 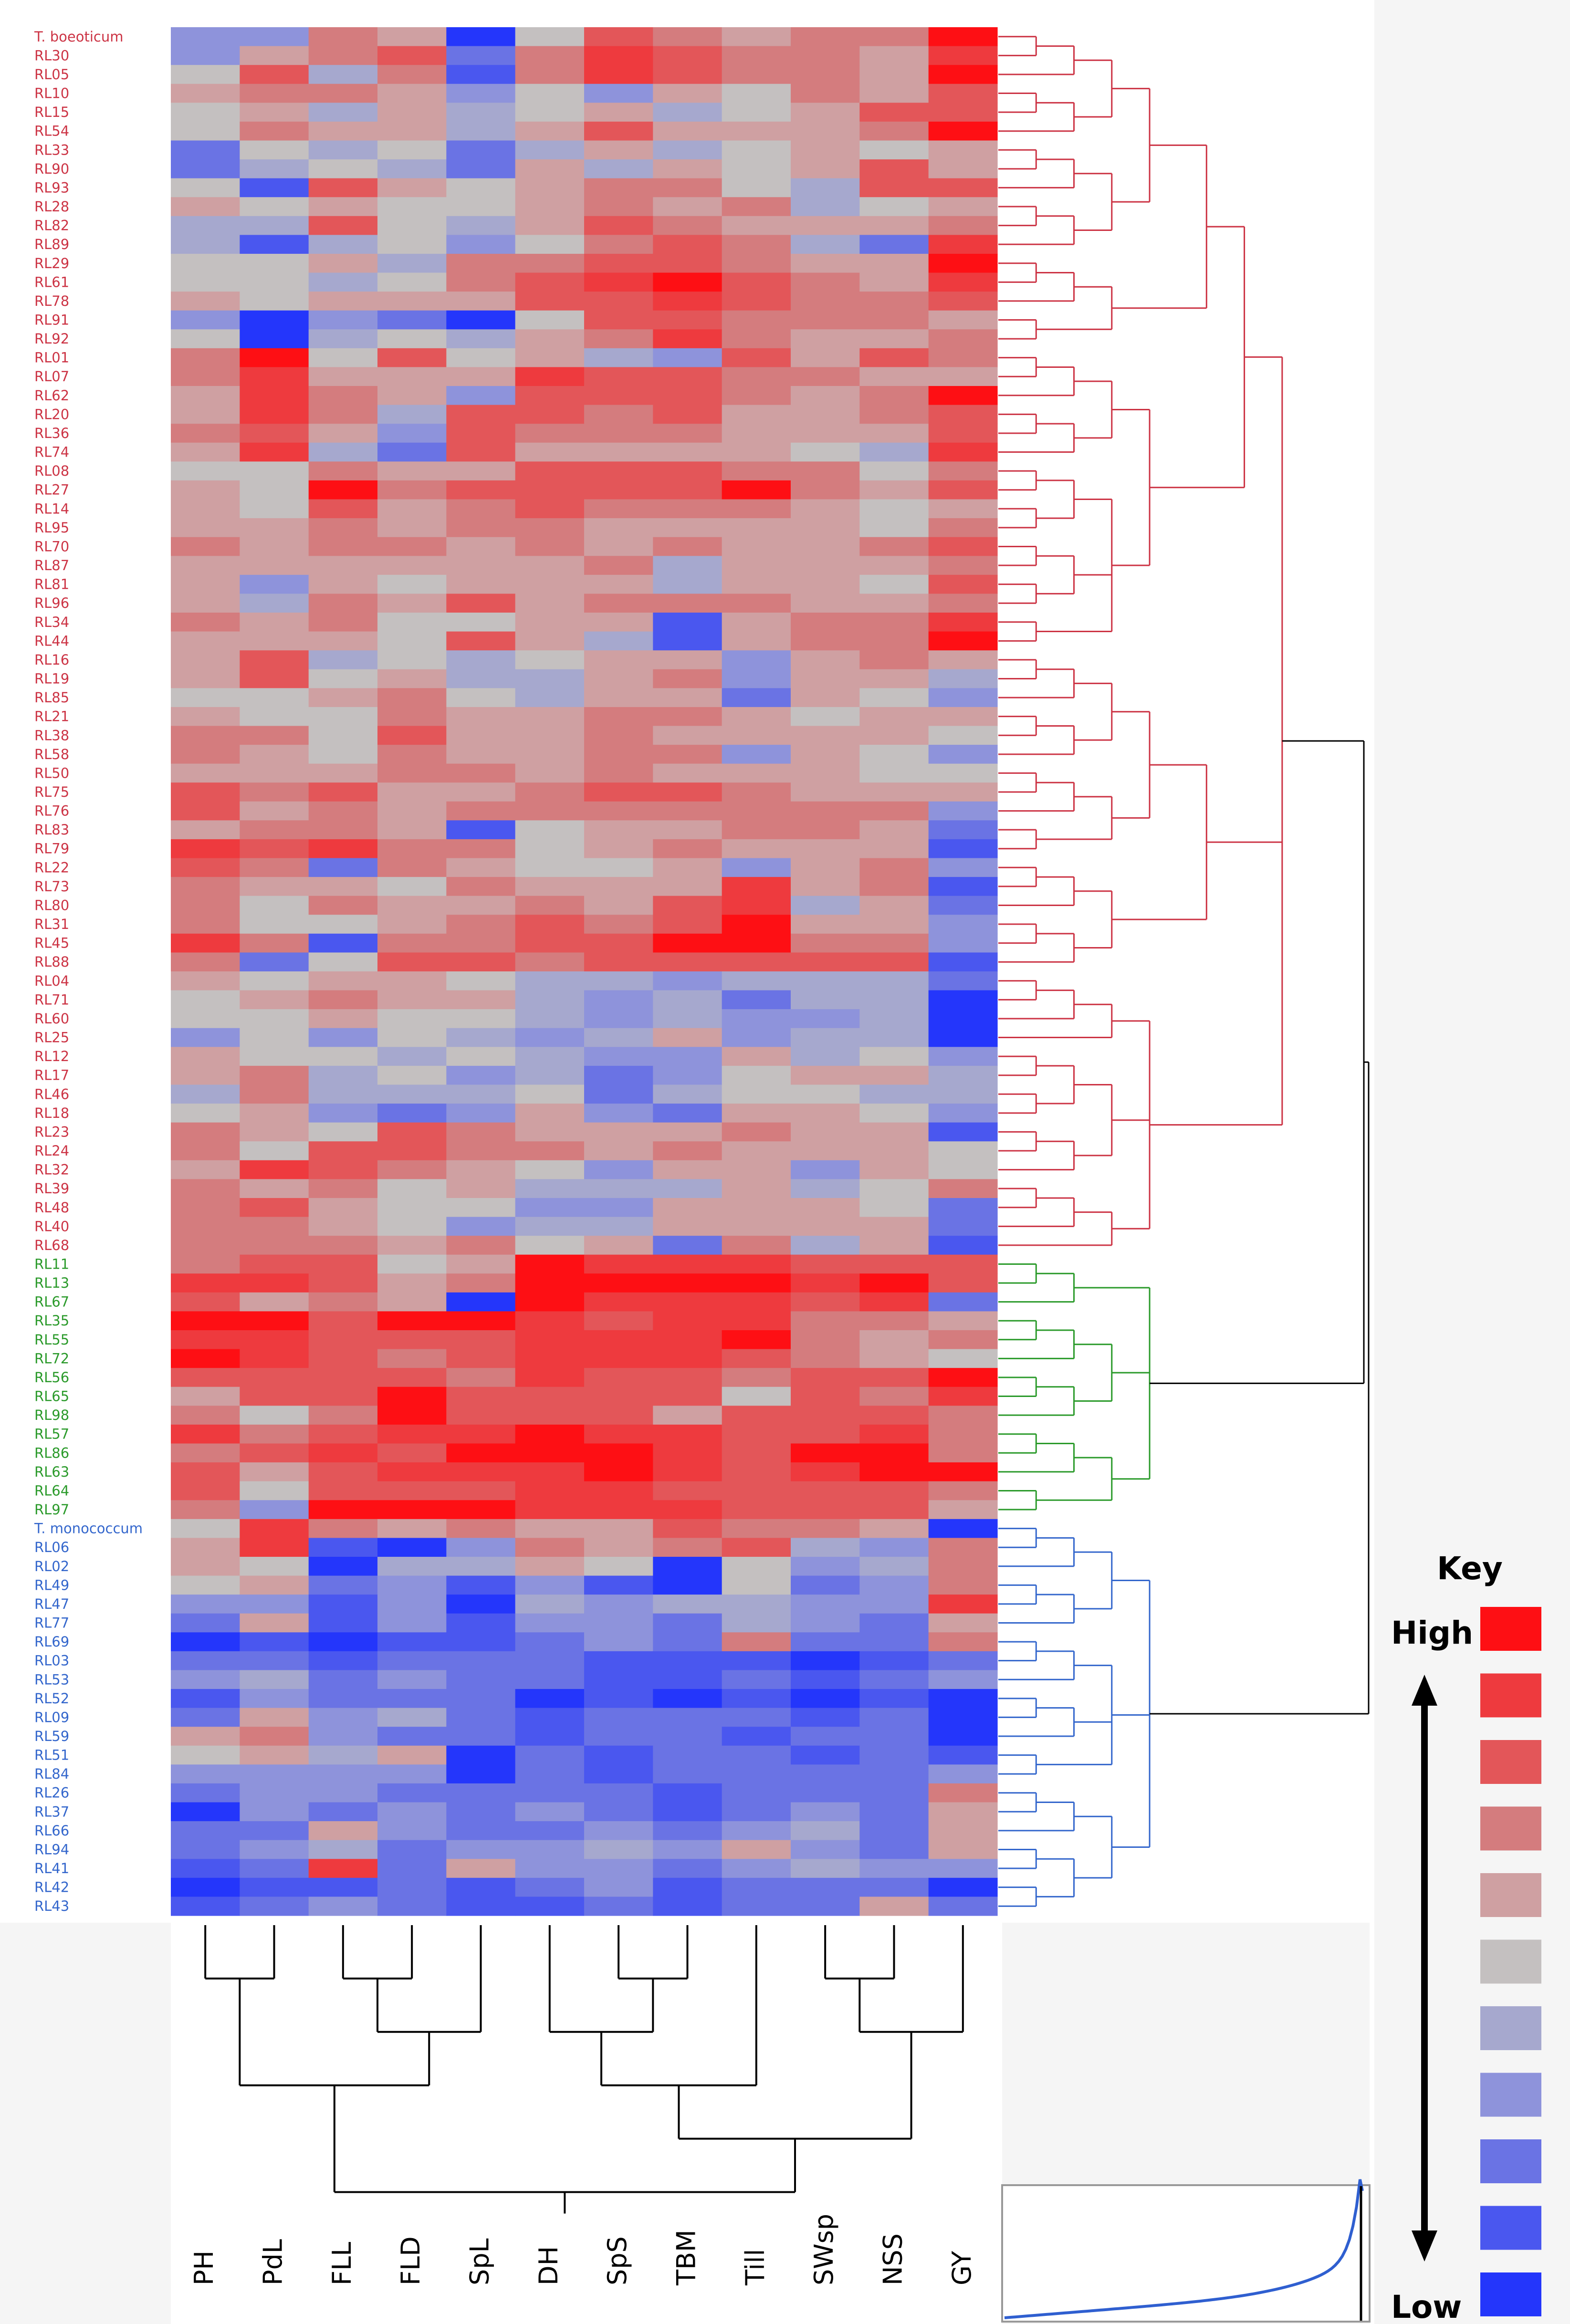 I want to click on row-label: RL70, so click(x=51, y=547).